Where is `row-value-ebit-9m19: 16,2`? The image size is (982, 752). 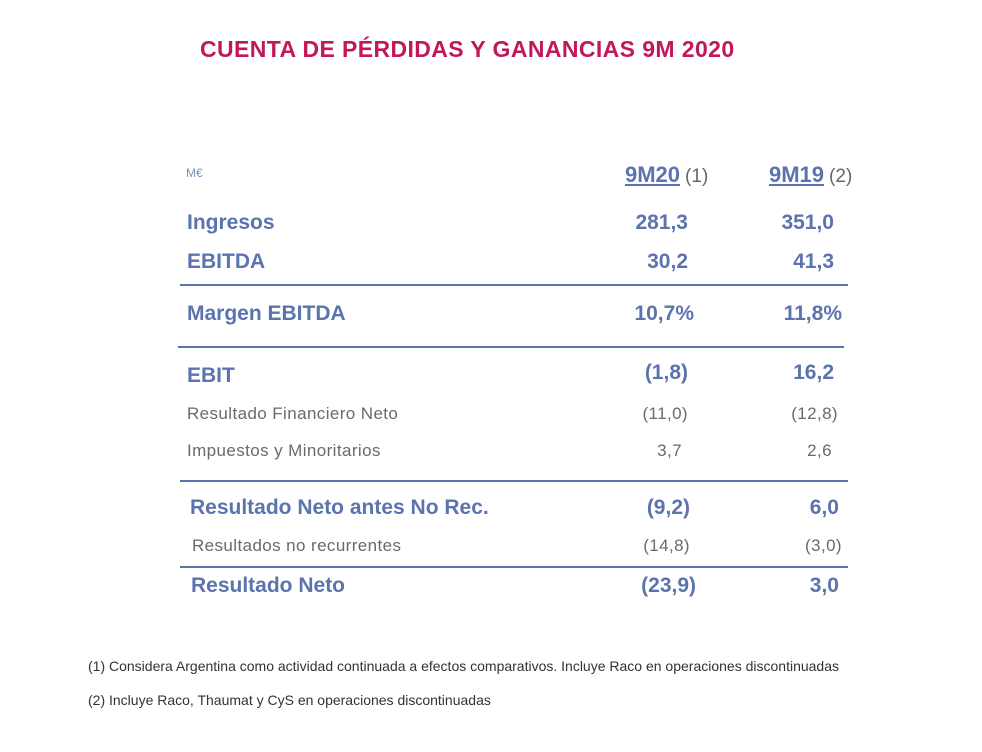 row-value-ebit-9m19: 16,2 is located at coordinates (813, 372).